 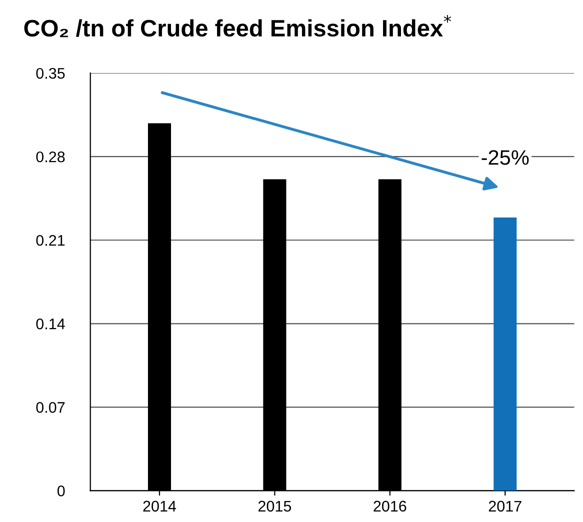 What do you see at coordinates (61, 491) in the screenshot?
I see `y-tick-label: 0` at bounding box center [61, 491].